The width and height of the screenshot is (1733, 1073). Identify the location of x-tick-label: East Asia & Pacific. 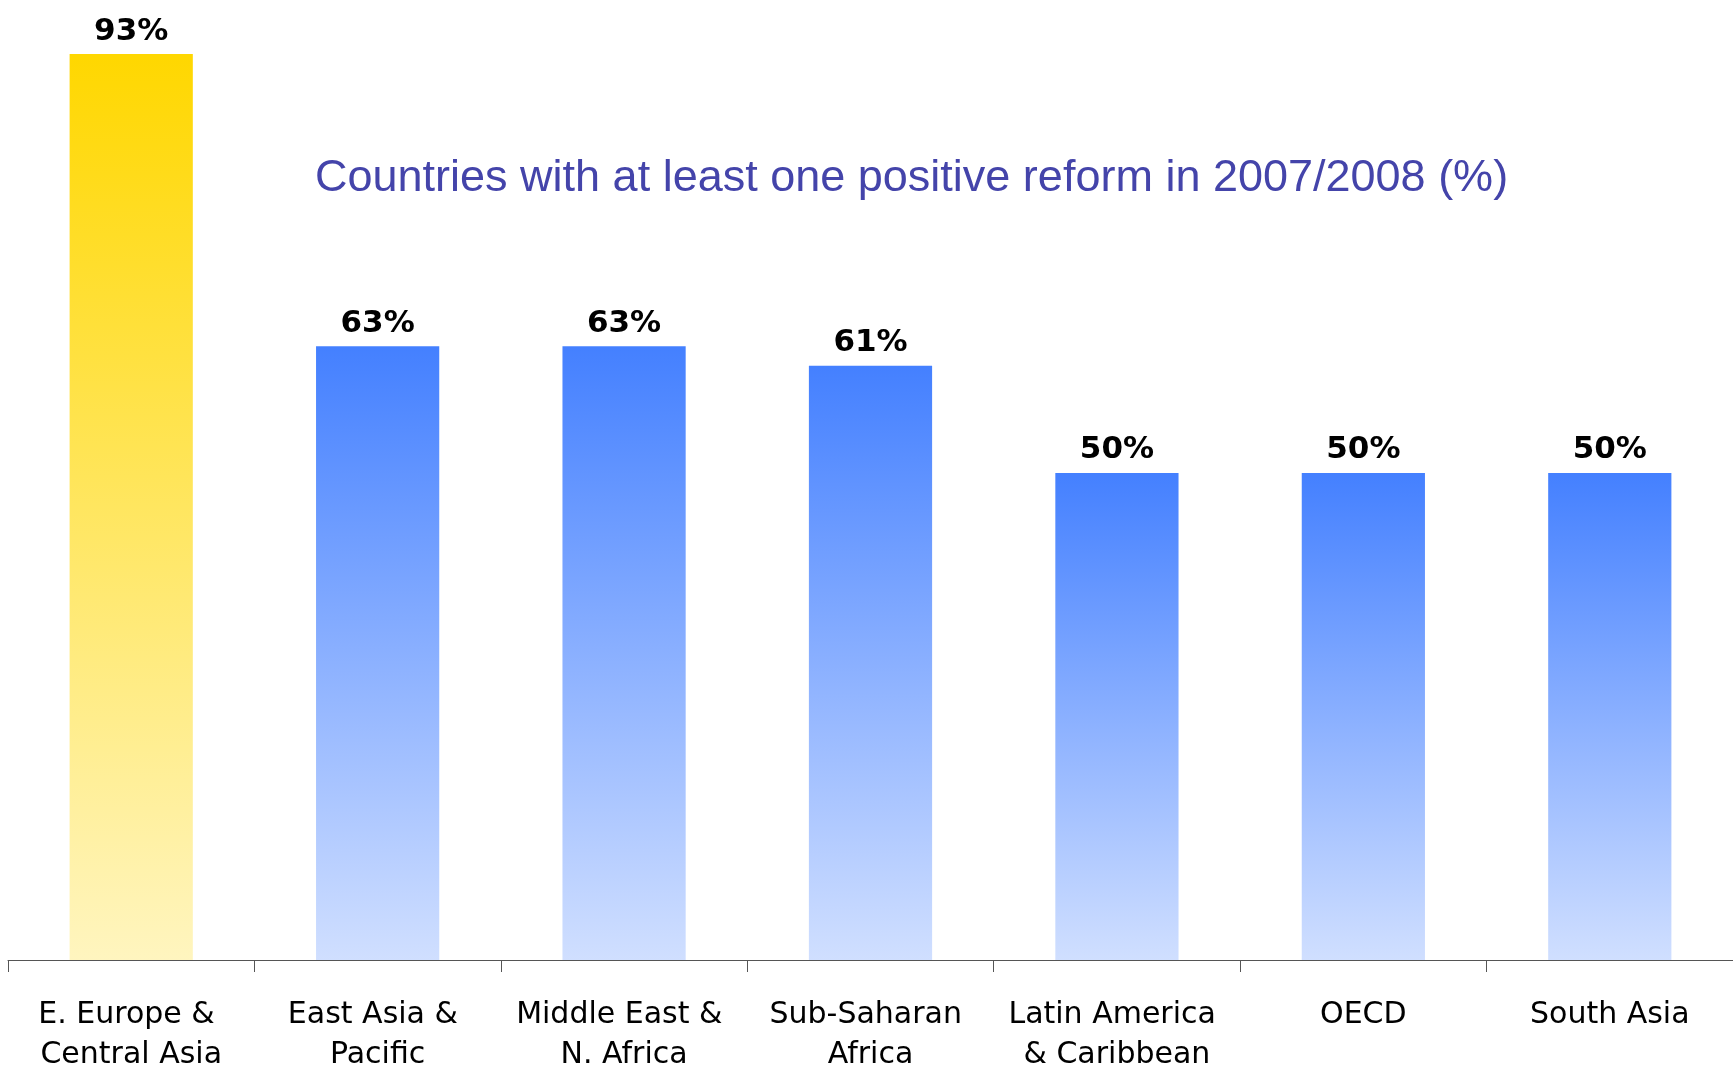
(377, 1032).